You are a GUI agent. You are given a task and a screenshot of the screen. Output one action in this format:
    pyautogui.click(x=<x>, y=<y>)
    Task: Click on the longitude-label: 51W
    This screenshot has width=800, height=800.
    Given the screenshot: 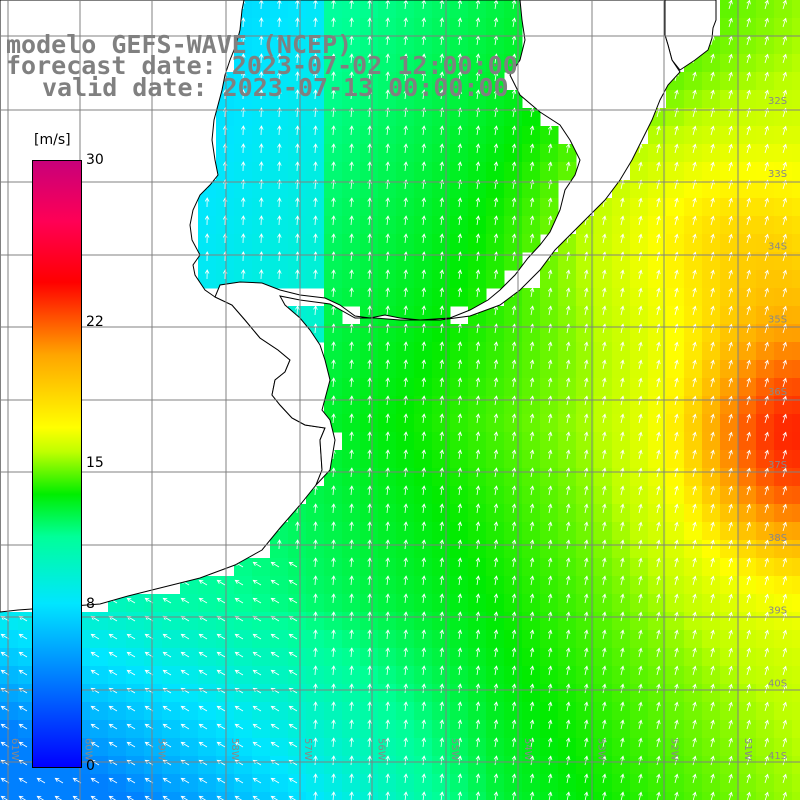 What is the action you would take?
    pyautogui.click(x=747, y=749)
    